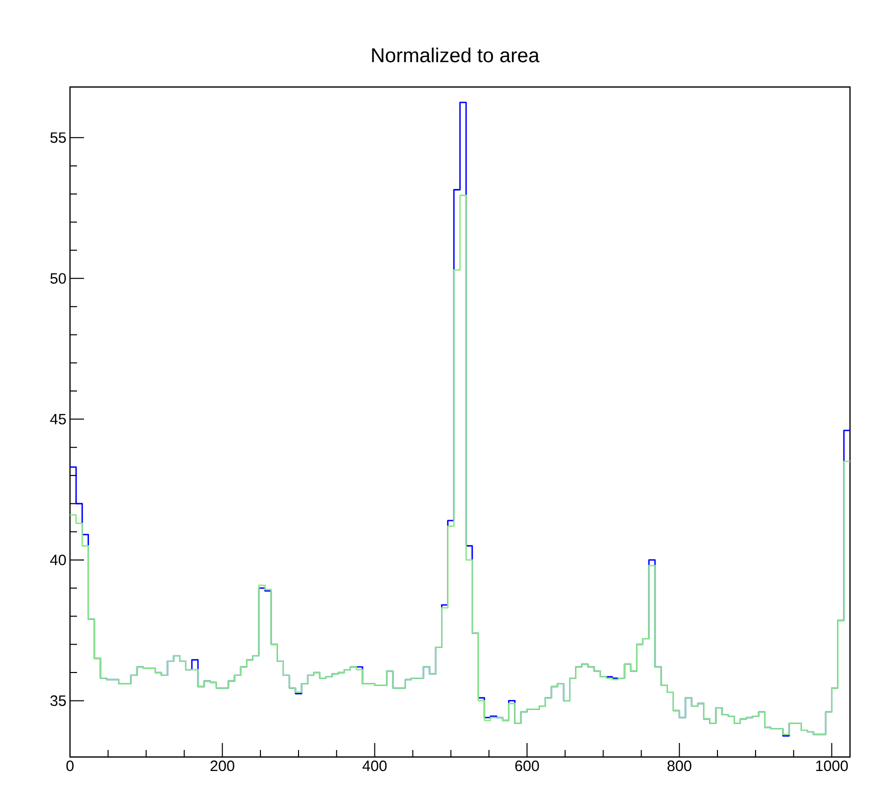 The image size is (869, 799). What do you see at coordinates (58, 560) in the screenshot?
I see `y-tick-label: 40` at bounding box center [58, 560].